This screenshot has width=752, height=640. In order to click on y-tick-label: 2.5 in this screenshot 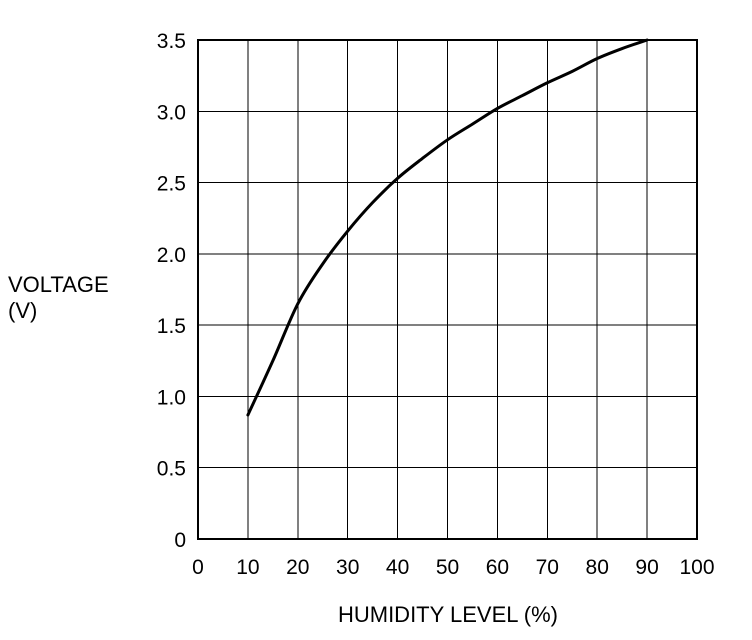, I will do `click(171, 184)`.